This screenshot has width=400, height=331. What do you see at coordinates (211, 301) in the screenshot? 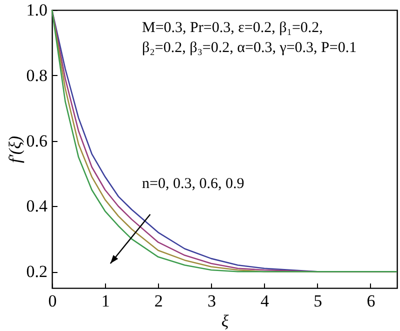
I see `x-tick-label: 3` at bounding box center [211, 301].